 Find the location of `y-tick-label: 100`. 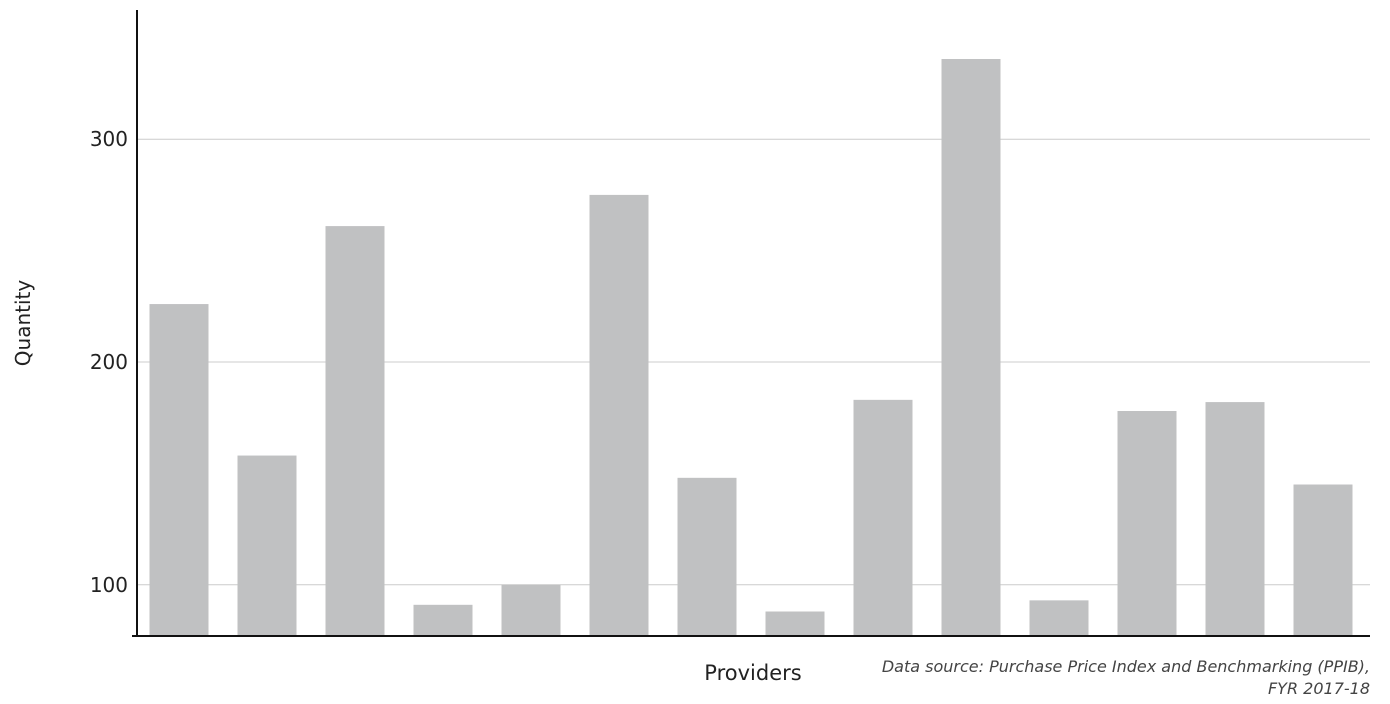

y-tick-label: 100 is located at coordinates (109, 585).